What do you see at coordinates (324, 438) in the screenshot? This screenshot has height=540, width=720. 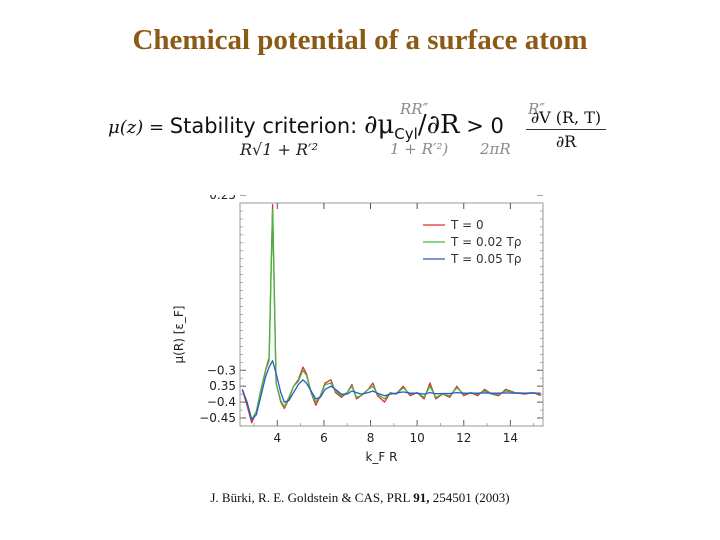 I see `x-tick-label: 6` at bounding box center [324, 438].